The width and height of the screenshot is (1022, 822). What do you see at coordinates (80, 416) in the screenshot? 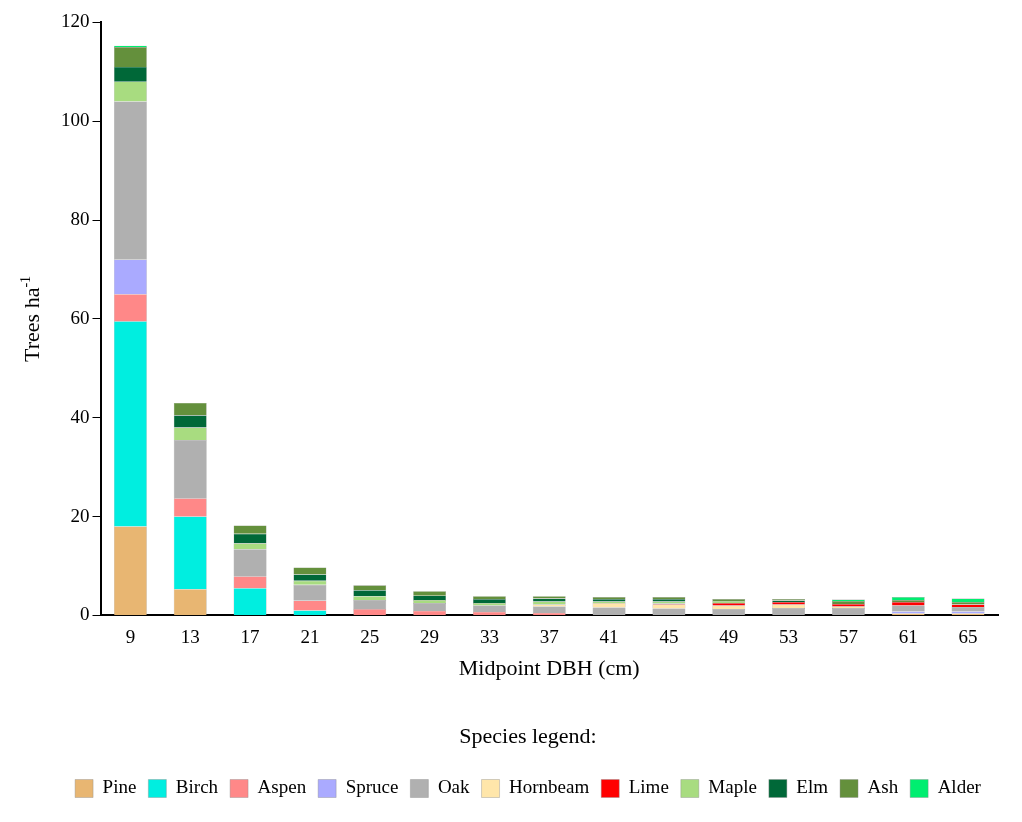
I see `y-tick-label: 40` at bounding box center [80, 416].